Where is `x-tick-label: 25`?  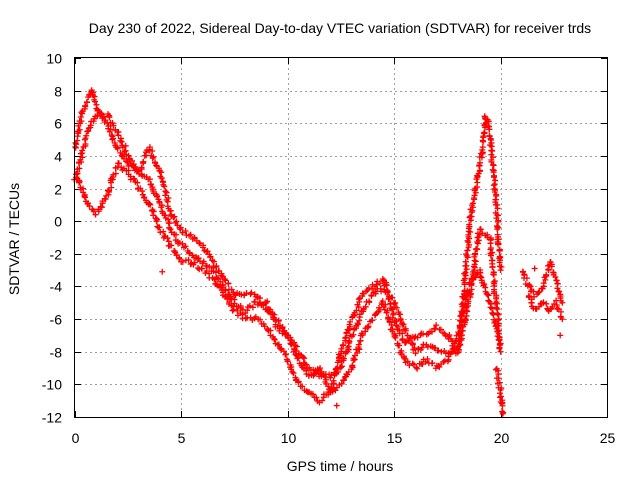 x-tick-label: 25 is located at coordinates (608, 438).